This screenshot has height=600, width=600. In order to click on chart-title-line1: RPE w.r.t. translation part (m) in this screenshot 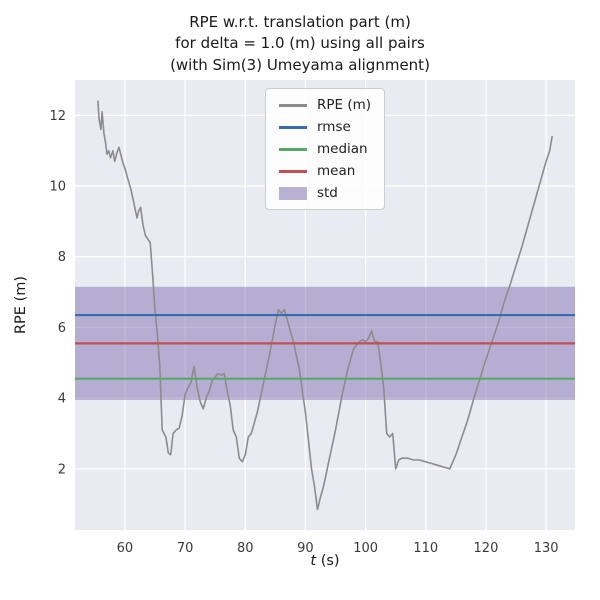, I will do `click(300, 22)`.